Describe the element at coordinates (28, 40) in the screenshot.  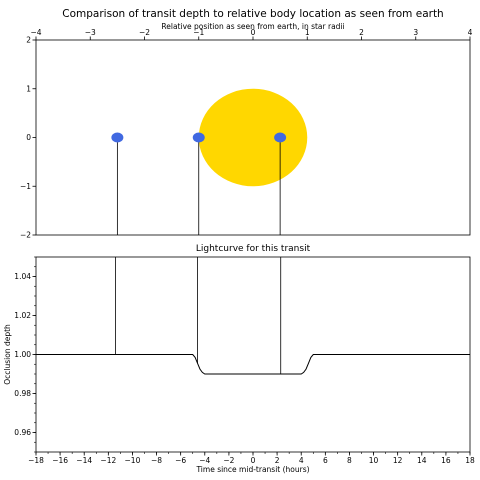
I see `top-y-tick-label: 2` at that location.